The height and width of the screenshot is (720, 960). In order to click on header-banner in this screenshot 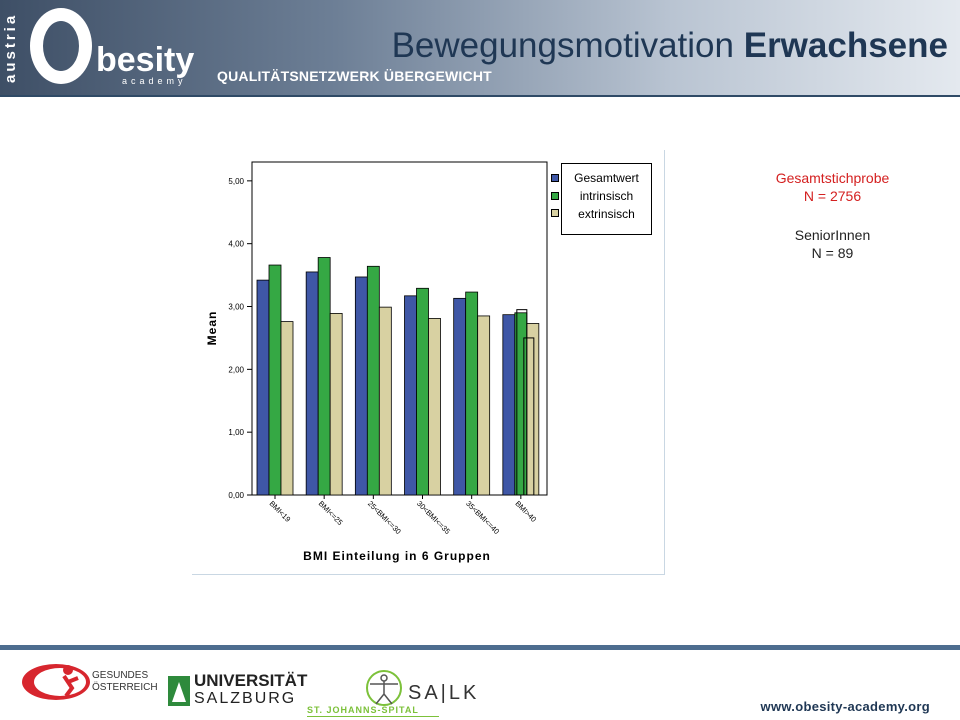, I will do `click(480, 48)`.